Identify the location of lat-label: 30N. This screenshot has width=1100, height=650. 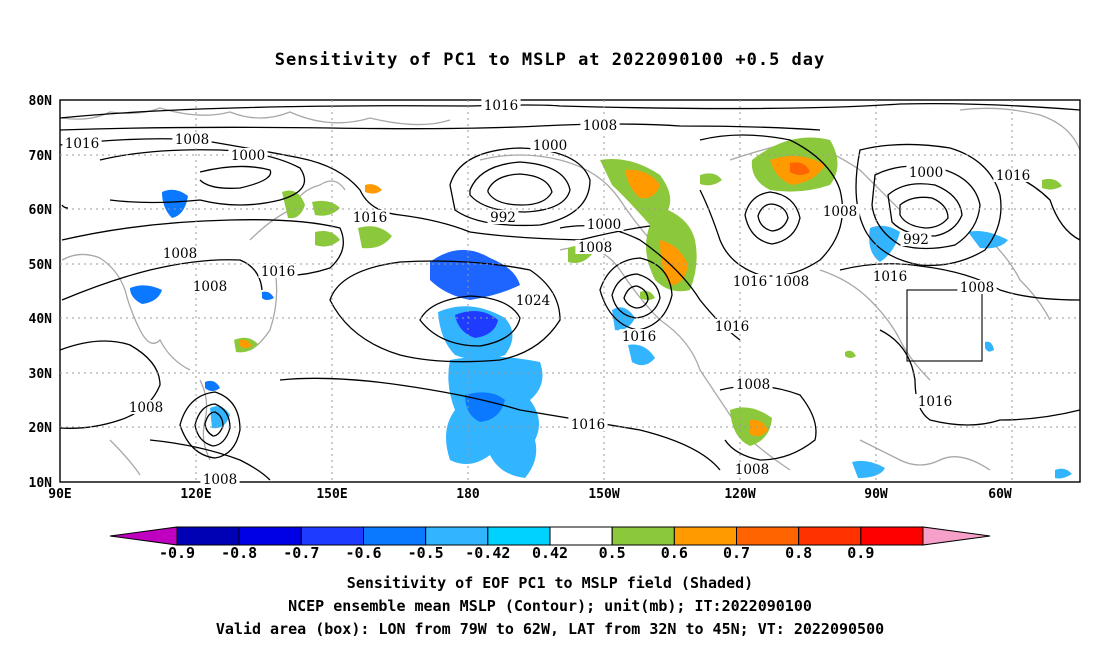
(41, 374).